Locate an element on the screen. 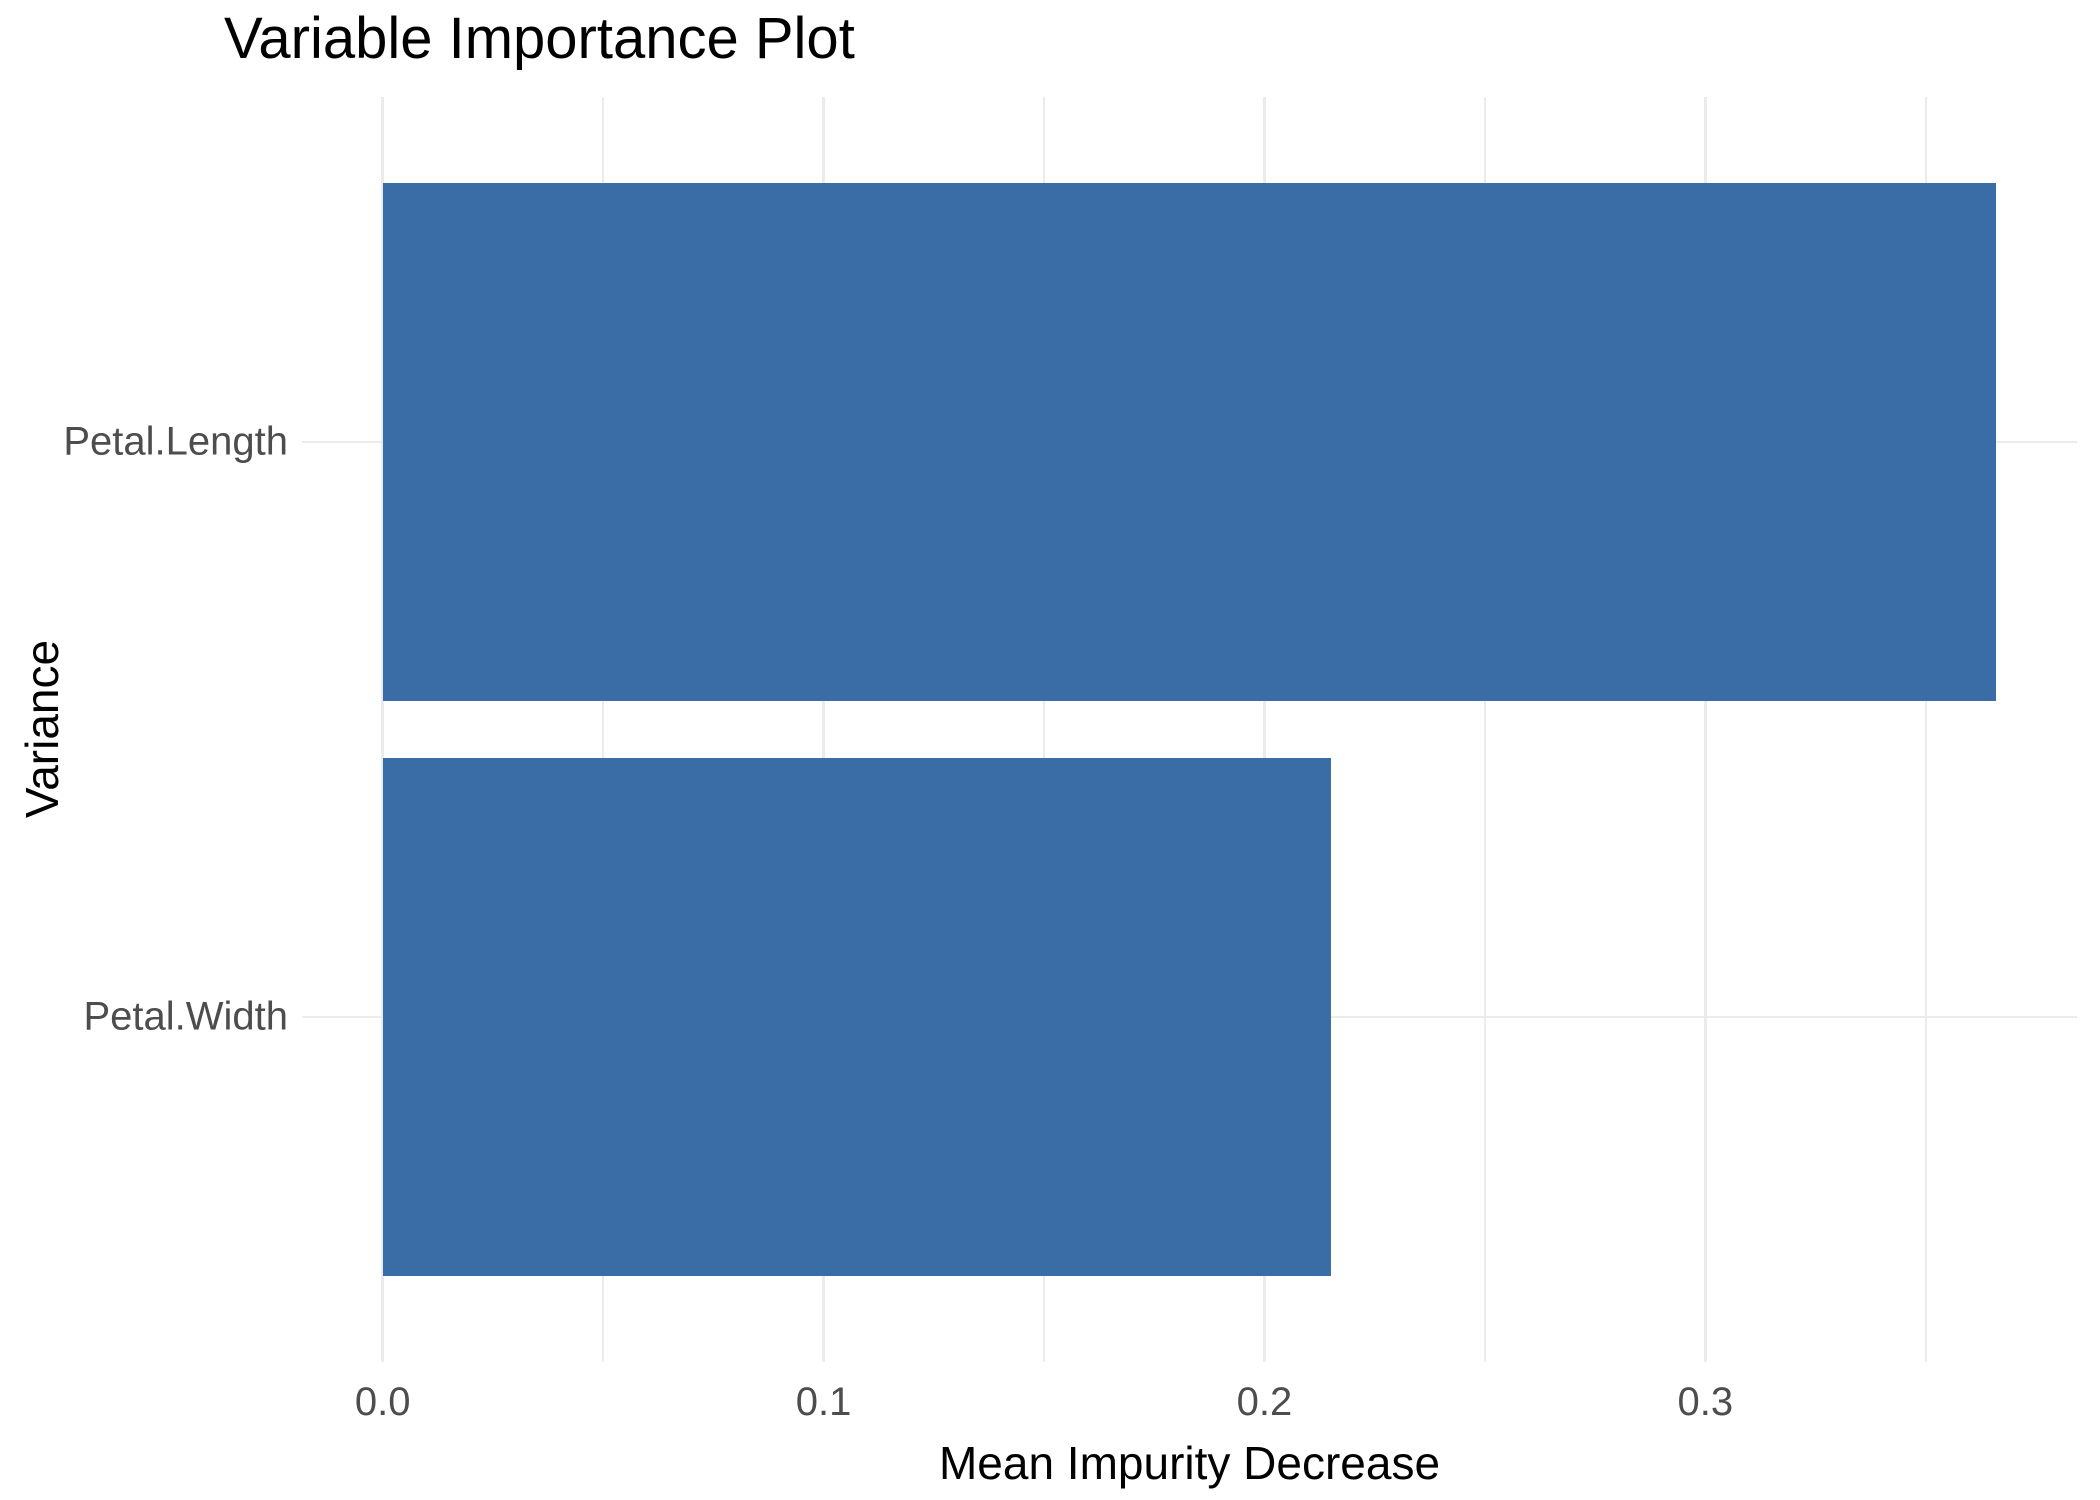 The width and height of the screenshot is (2100, 1500). x-tick-label: 0.2 is located at coordinates (1264, 1402).